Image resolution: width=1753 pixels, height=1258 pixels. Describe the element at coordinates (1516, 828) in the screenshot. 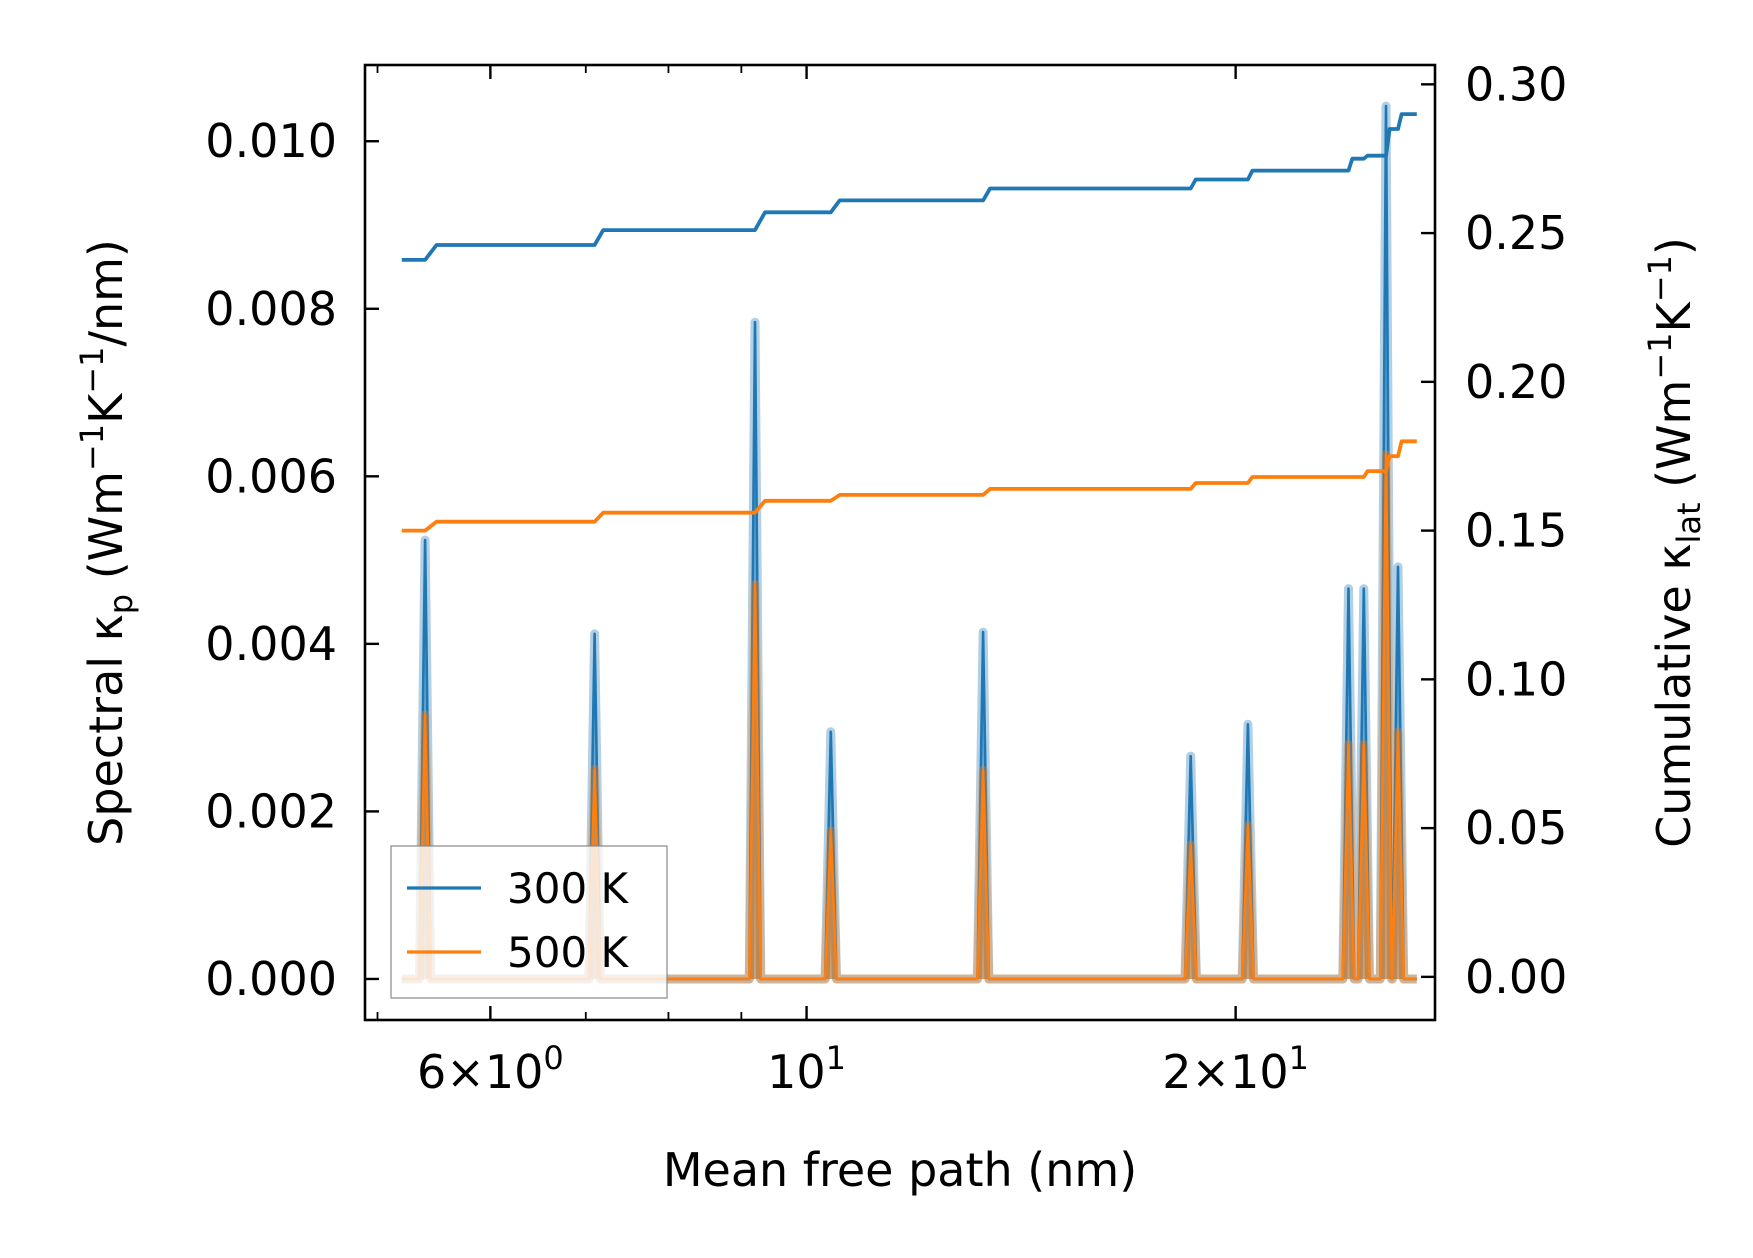

I see `y-right-tick-label-1: 0.05` at that location.